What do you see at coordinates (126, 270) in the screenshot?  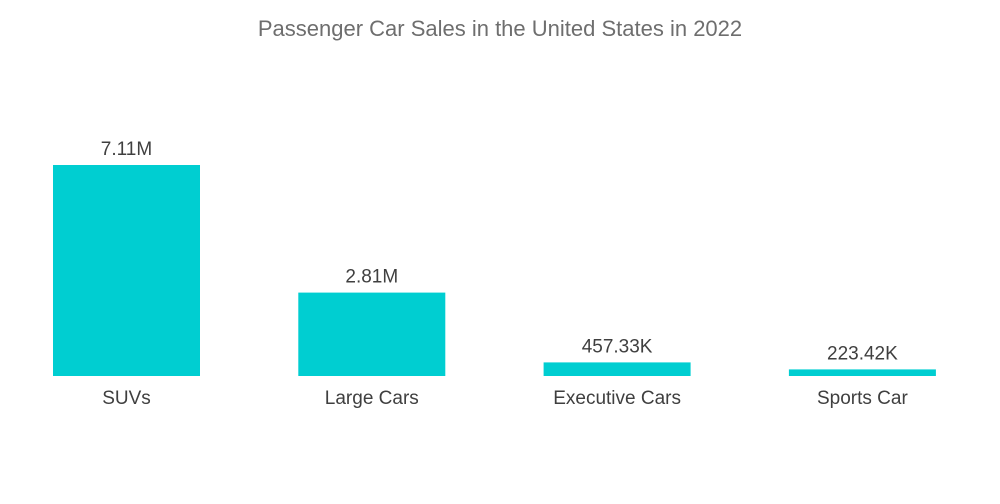 I see `bar-suvs` at bounding box center [126, 270].